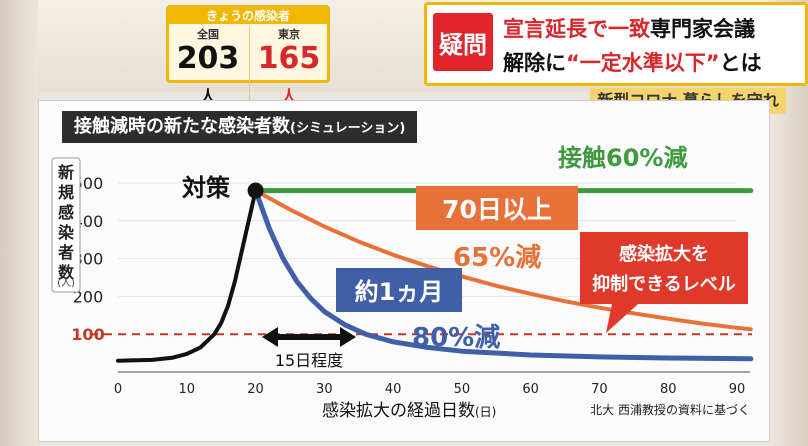 This screenshot has width=808, height=446. Describe the element at coordinates (463, 42) in the screenshot. I see `question-badge: 疑問` at that location.